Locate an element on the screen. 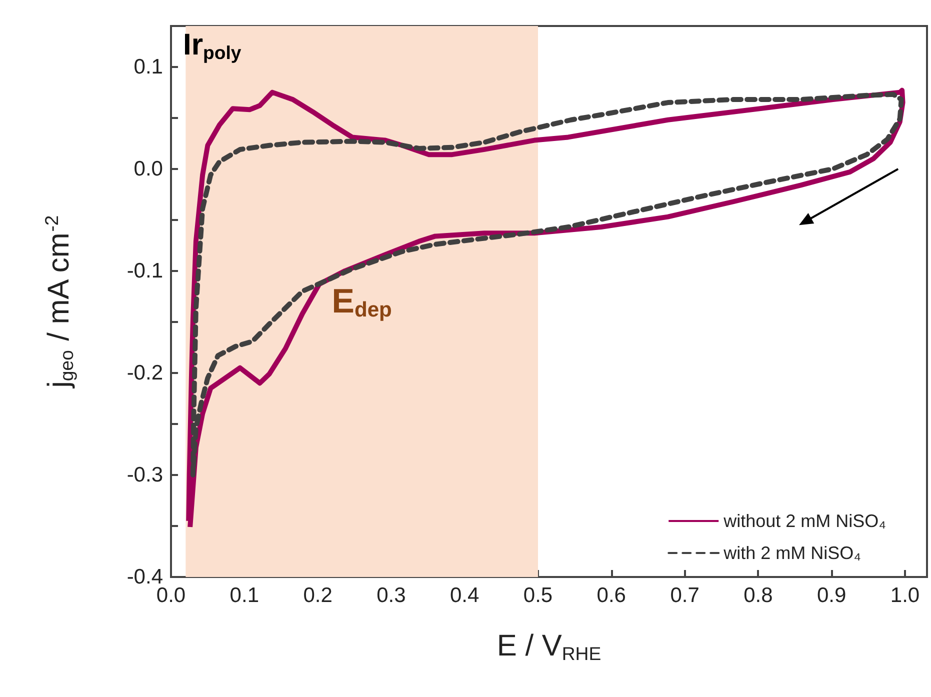  y-tick-label: 0.0 is located at coordinates (148, 168).